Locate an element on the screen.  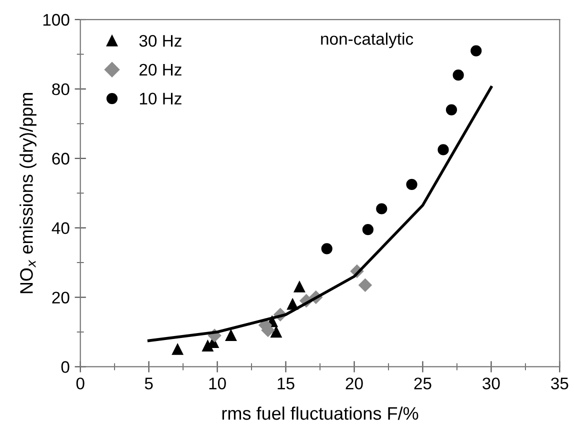
x-tick-label: 5 is located at coordinates (148, 384).